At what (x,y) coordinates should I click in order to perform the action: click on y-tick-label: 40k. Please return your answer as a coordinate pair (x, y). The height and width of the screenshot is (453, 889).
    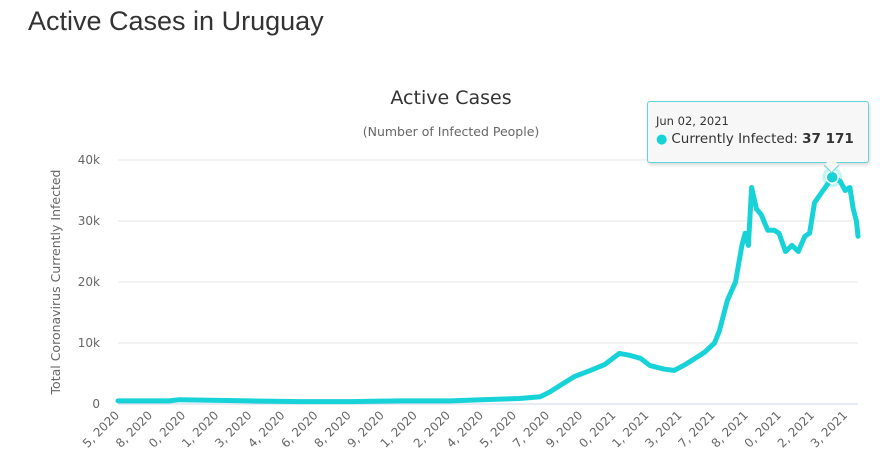
    Looking at the image, I should click on (89, 160).